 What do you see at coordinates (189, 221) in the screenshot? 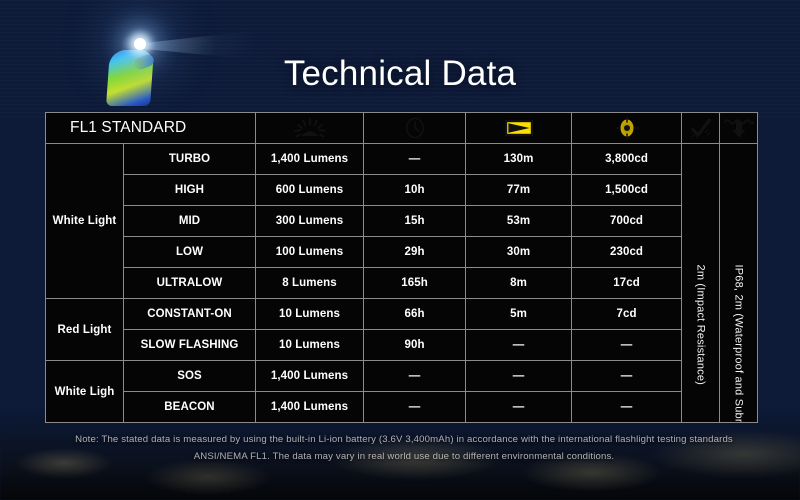
I see `mode-name: MID` at bounding box center [189, 221].